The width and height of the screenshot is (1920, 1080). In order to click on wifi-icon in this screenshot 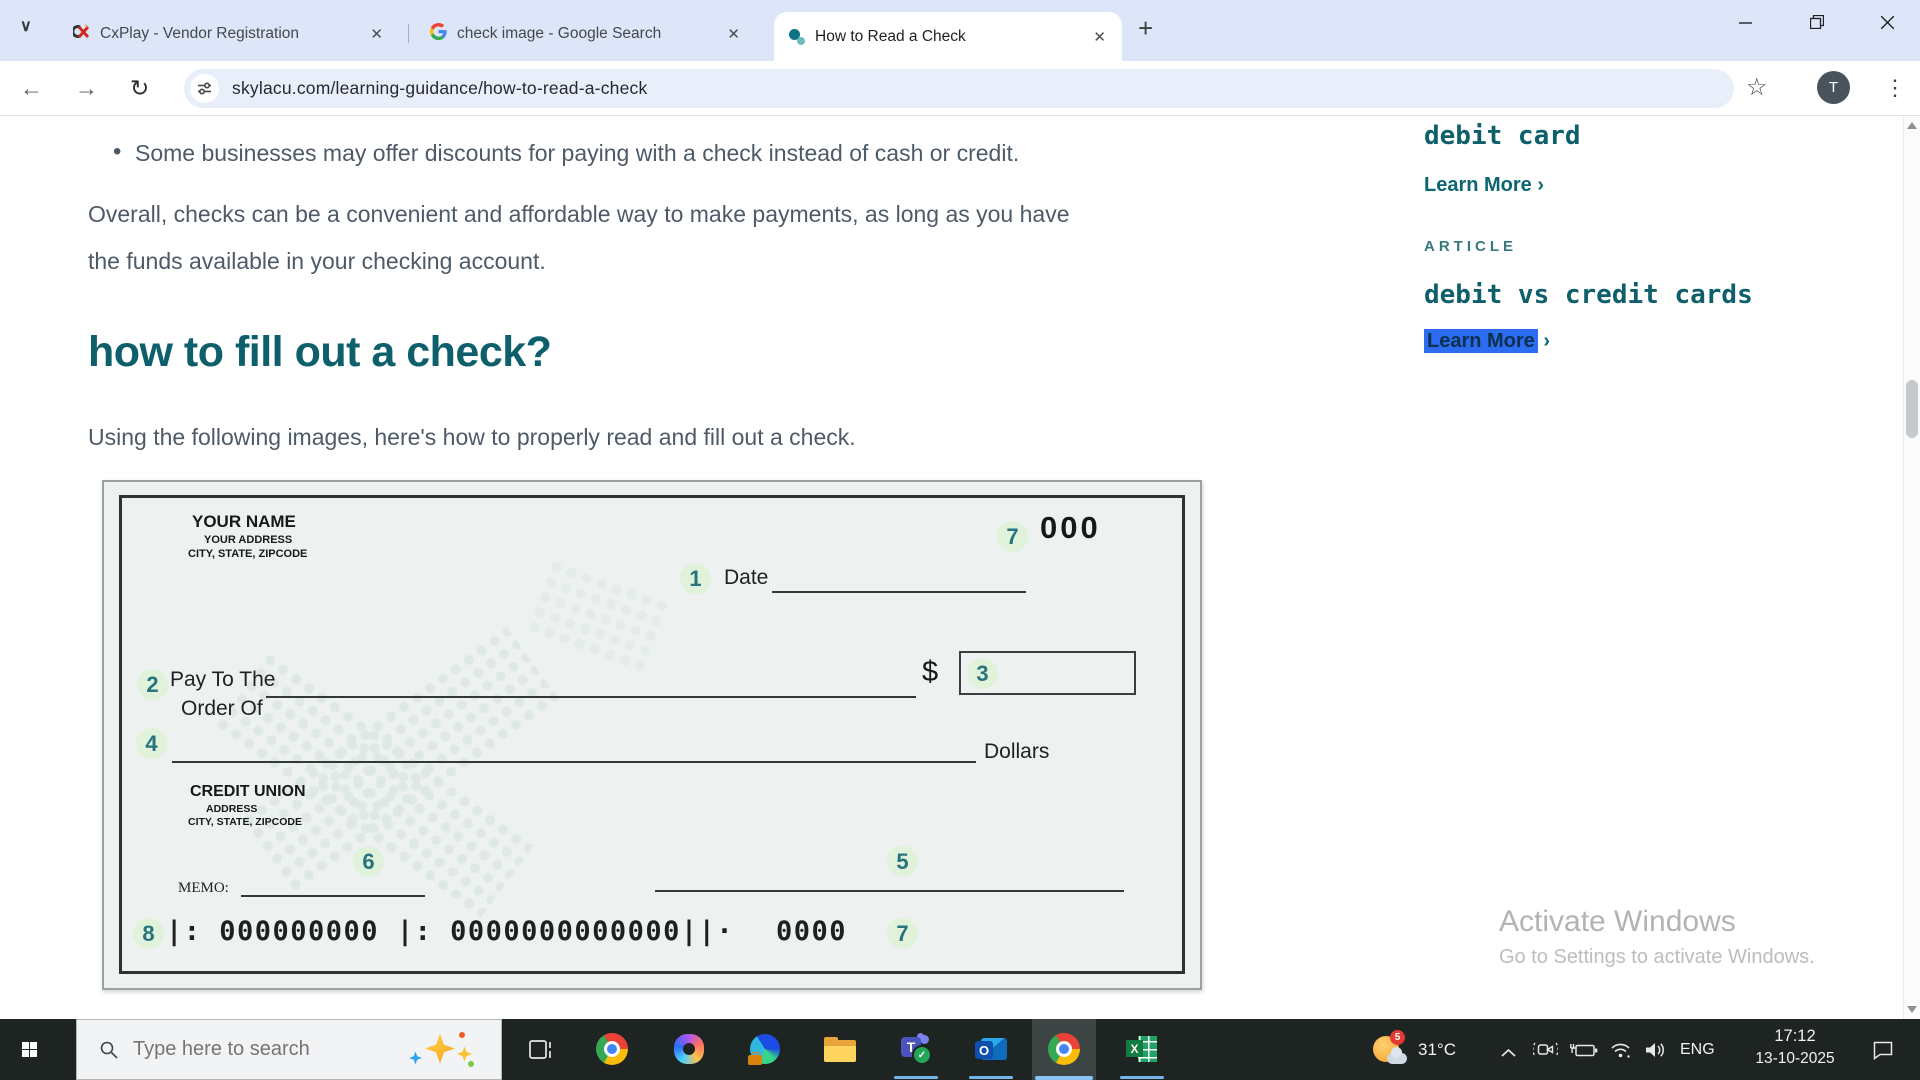, I will do `click(1621, 1052)`.